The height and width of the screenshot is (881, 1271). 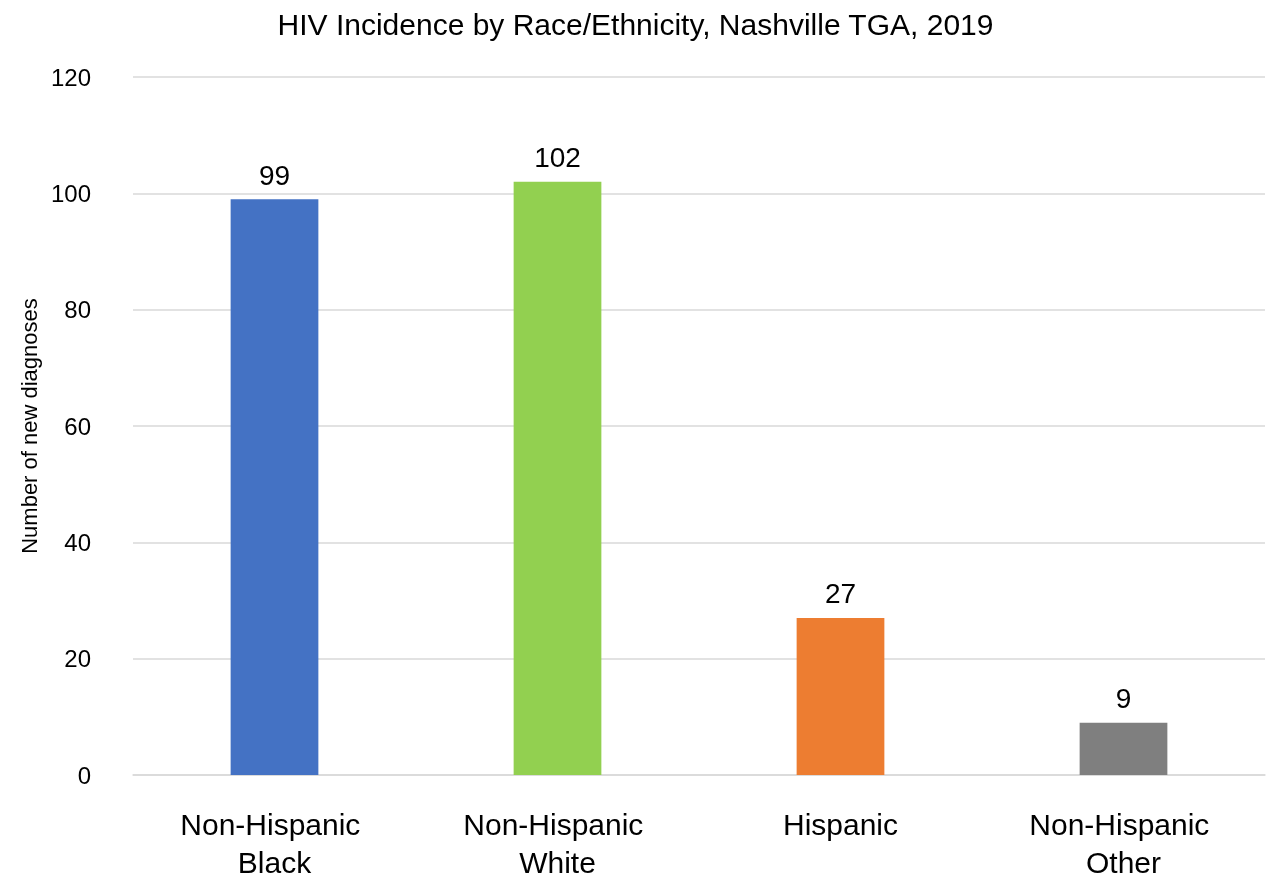 What do you see at coordinates (77, 659) in the screenshot?
I see `y-tick-label: 20` at bounding box center [77, 659].